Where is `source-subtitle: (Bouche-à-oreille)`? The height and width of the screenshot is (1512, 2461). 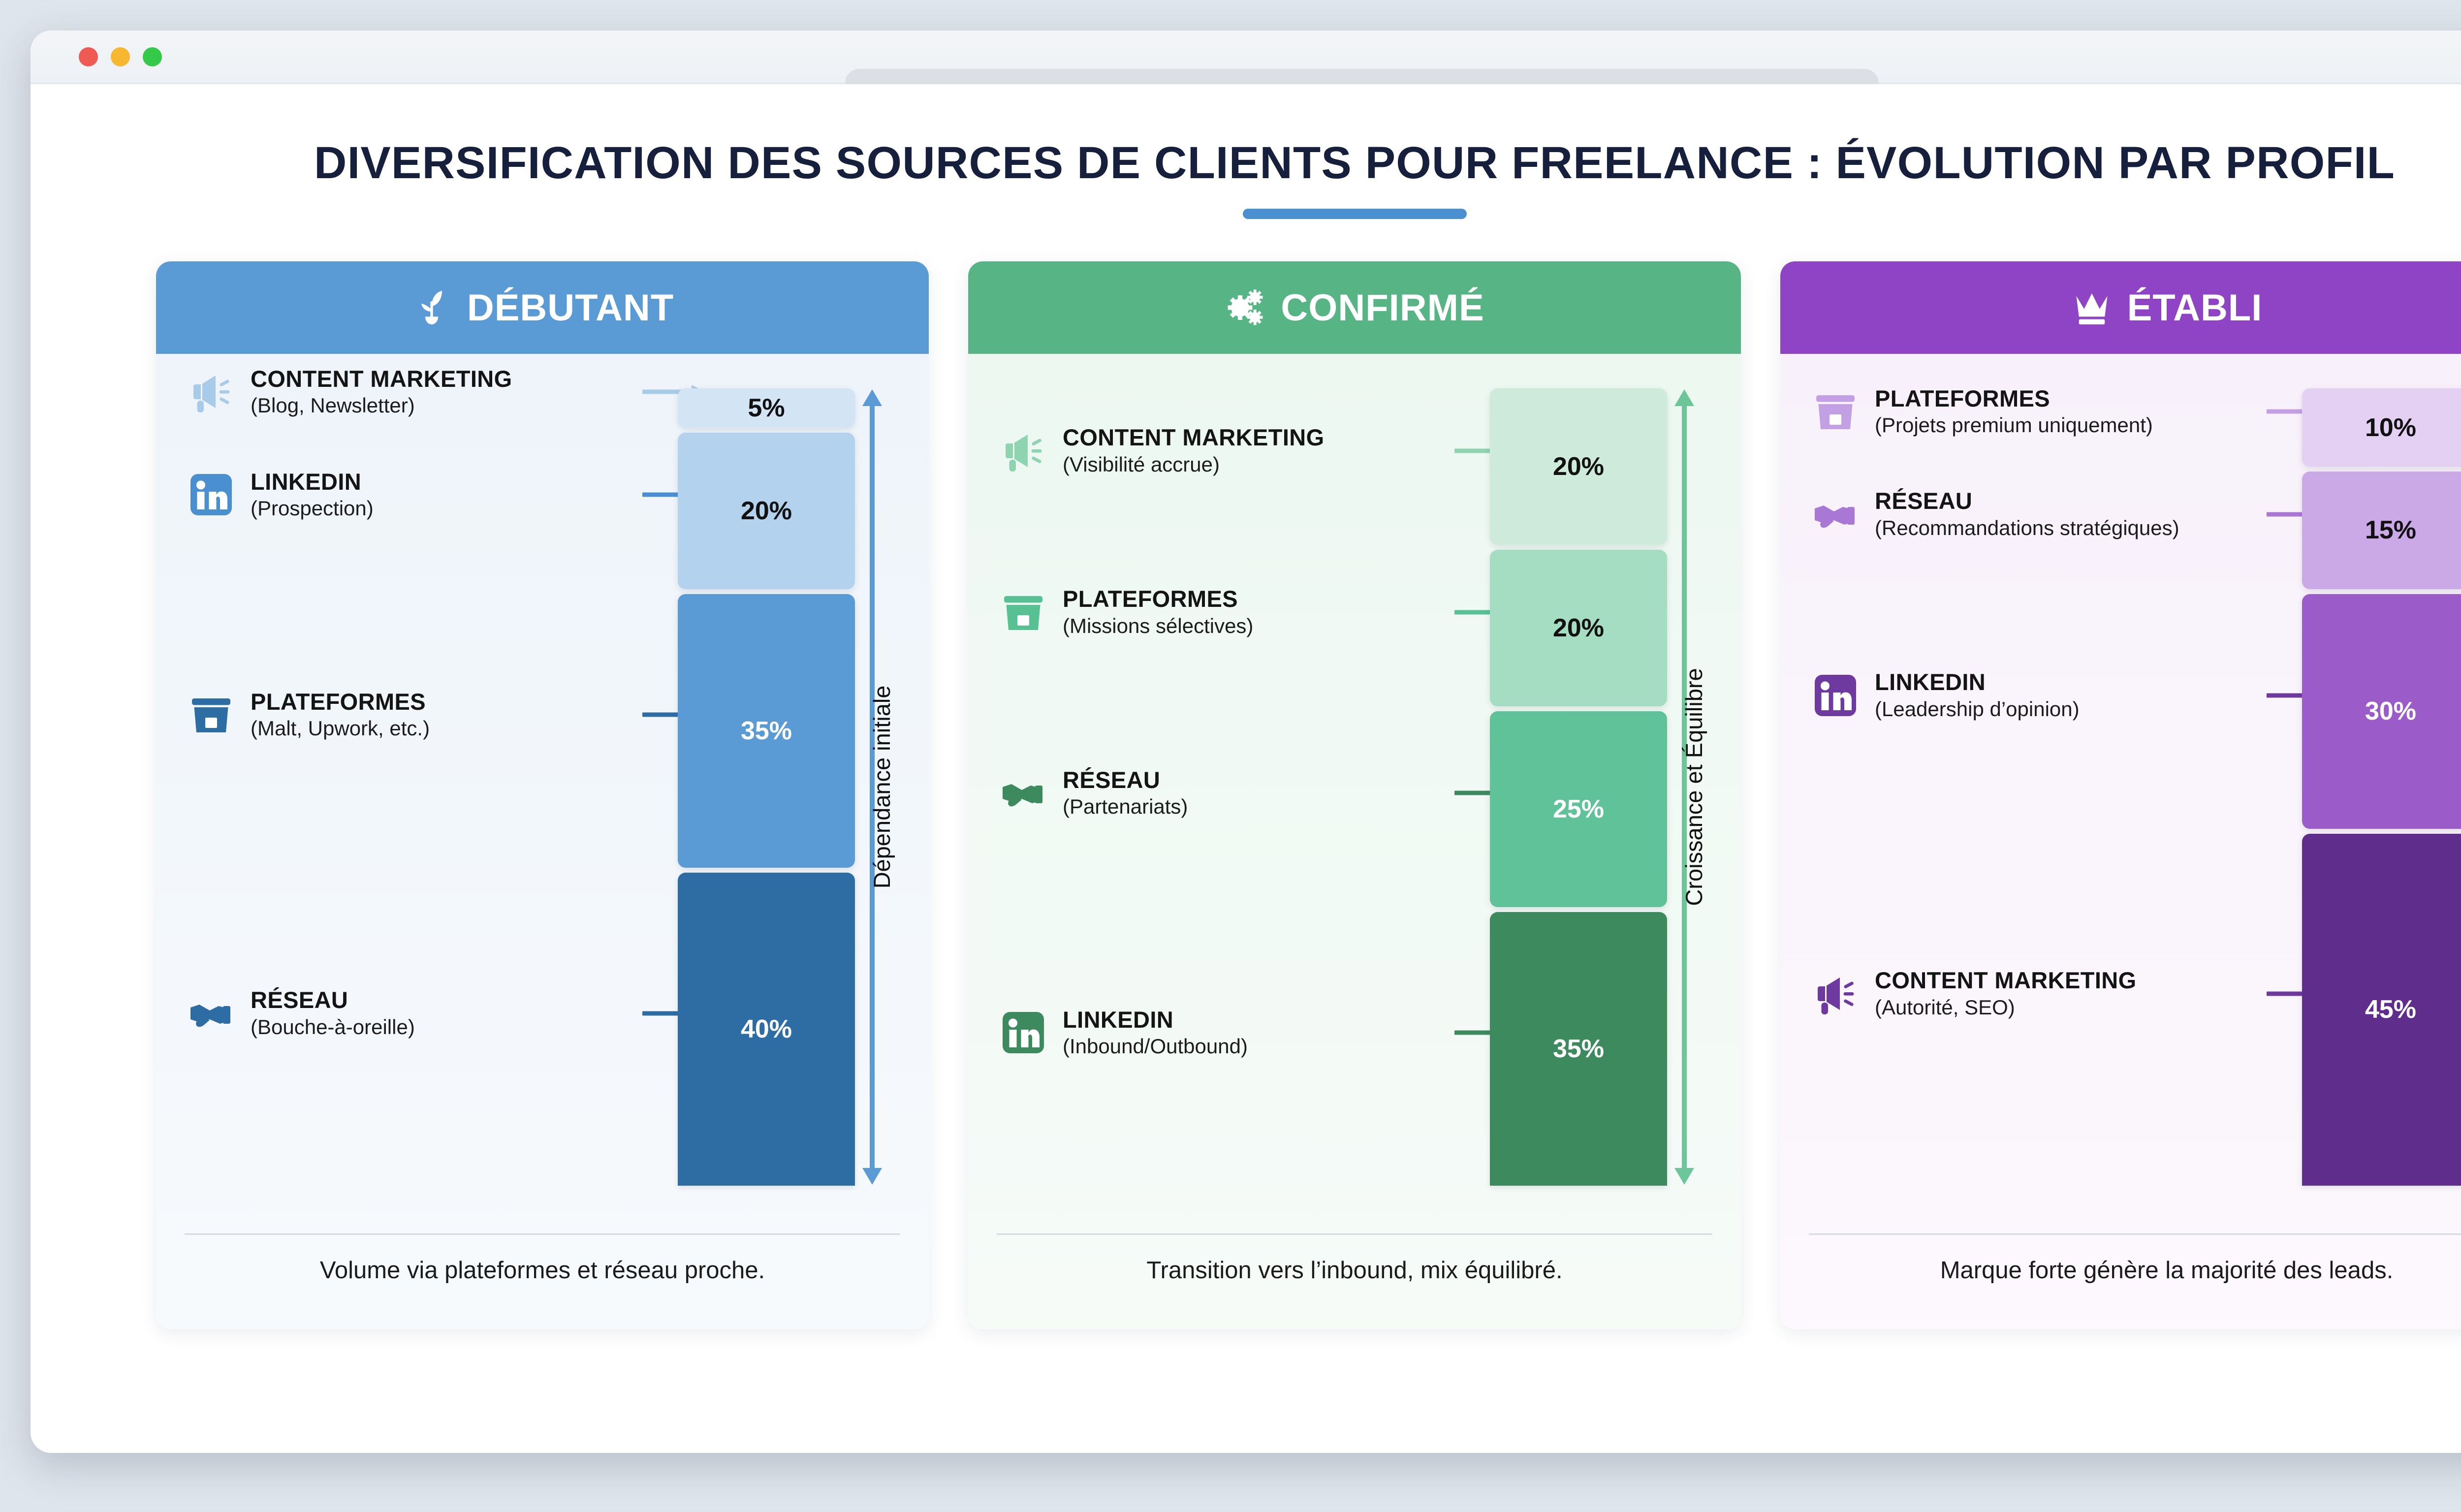 source-subtitle: (Bouche-à-oreille) is located at coordinates (333, 1027).